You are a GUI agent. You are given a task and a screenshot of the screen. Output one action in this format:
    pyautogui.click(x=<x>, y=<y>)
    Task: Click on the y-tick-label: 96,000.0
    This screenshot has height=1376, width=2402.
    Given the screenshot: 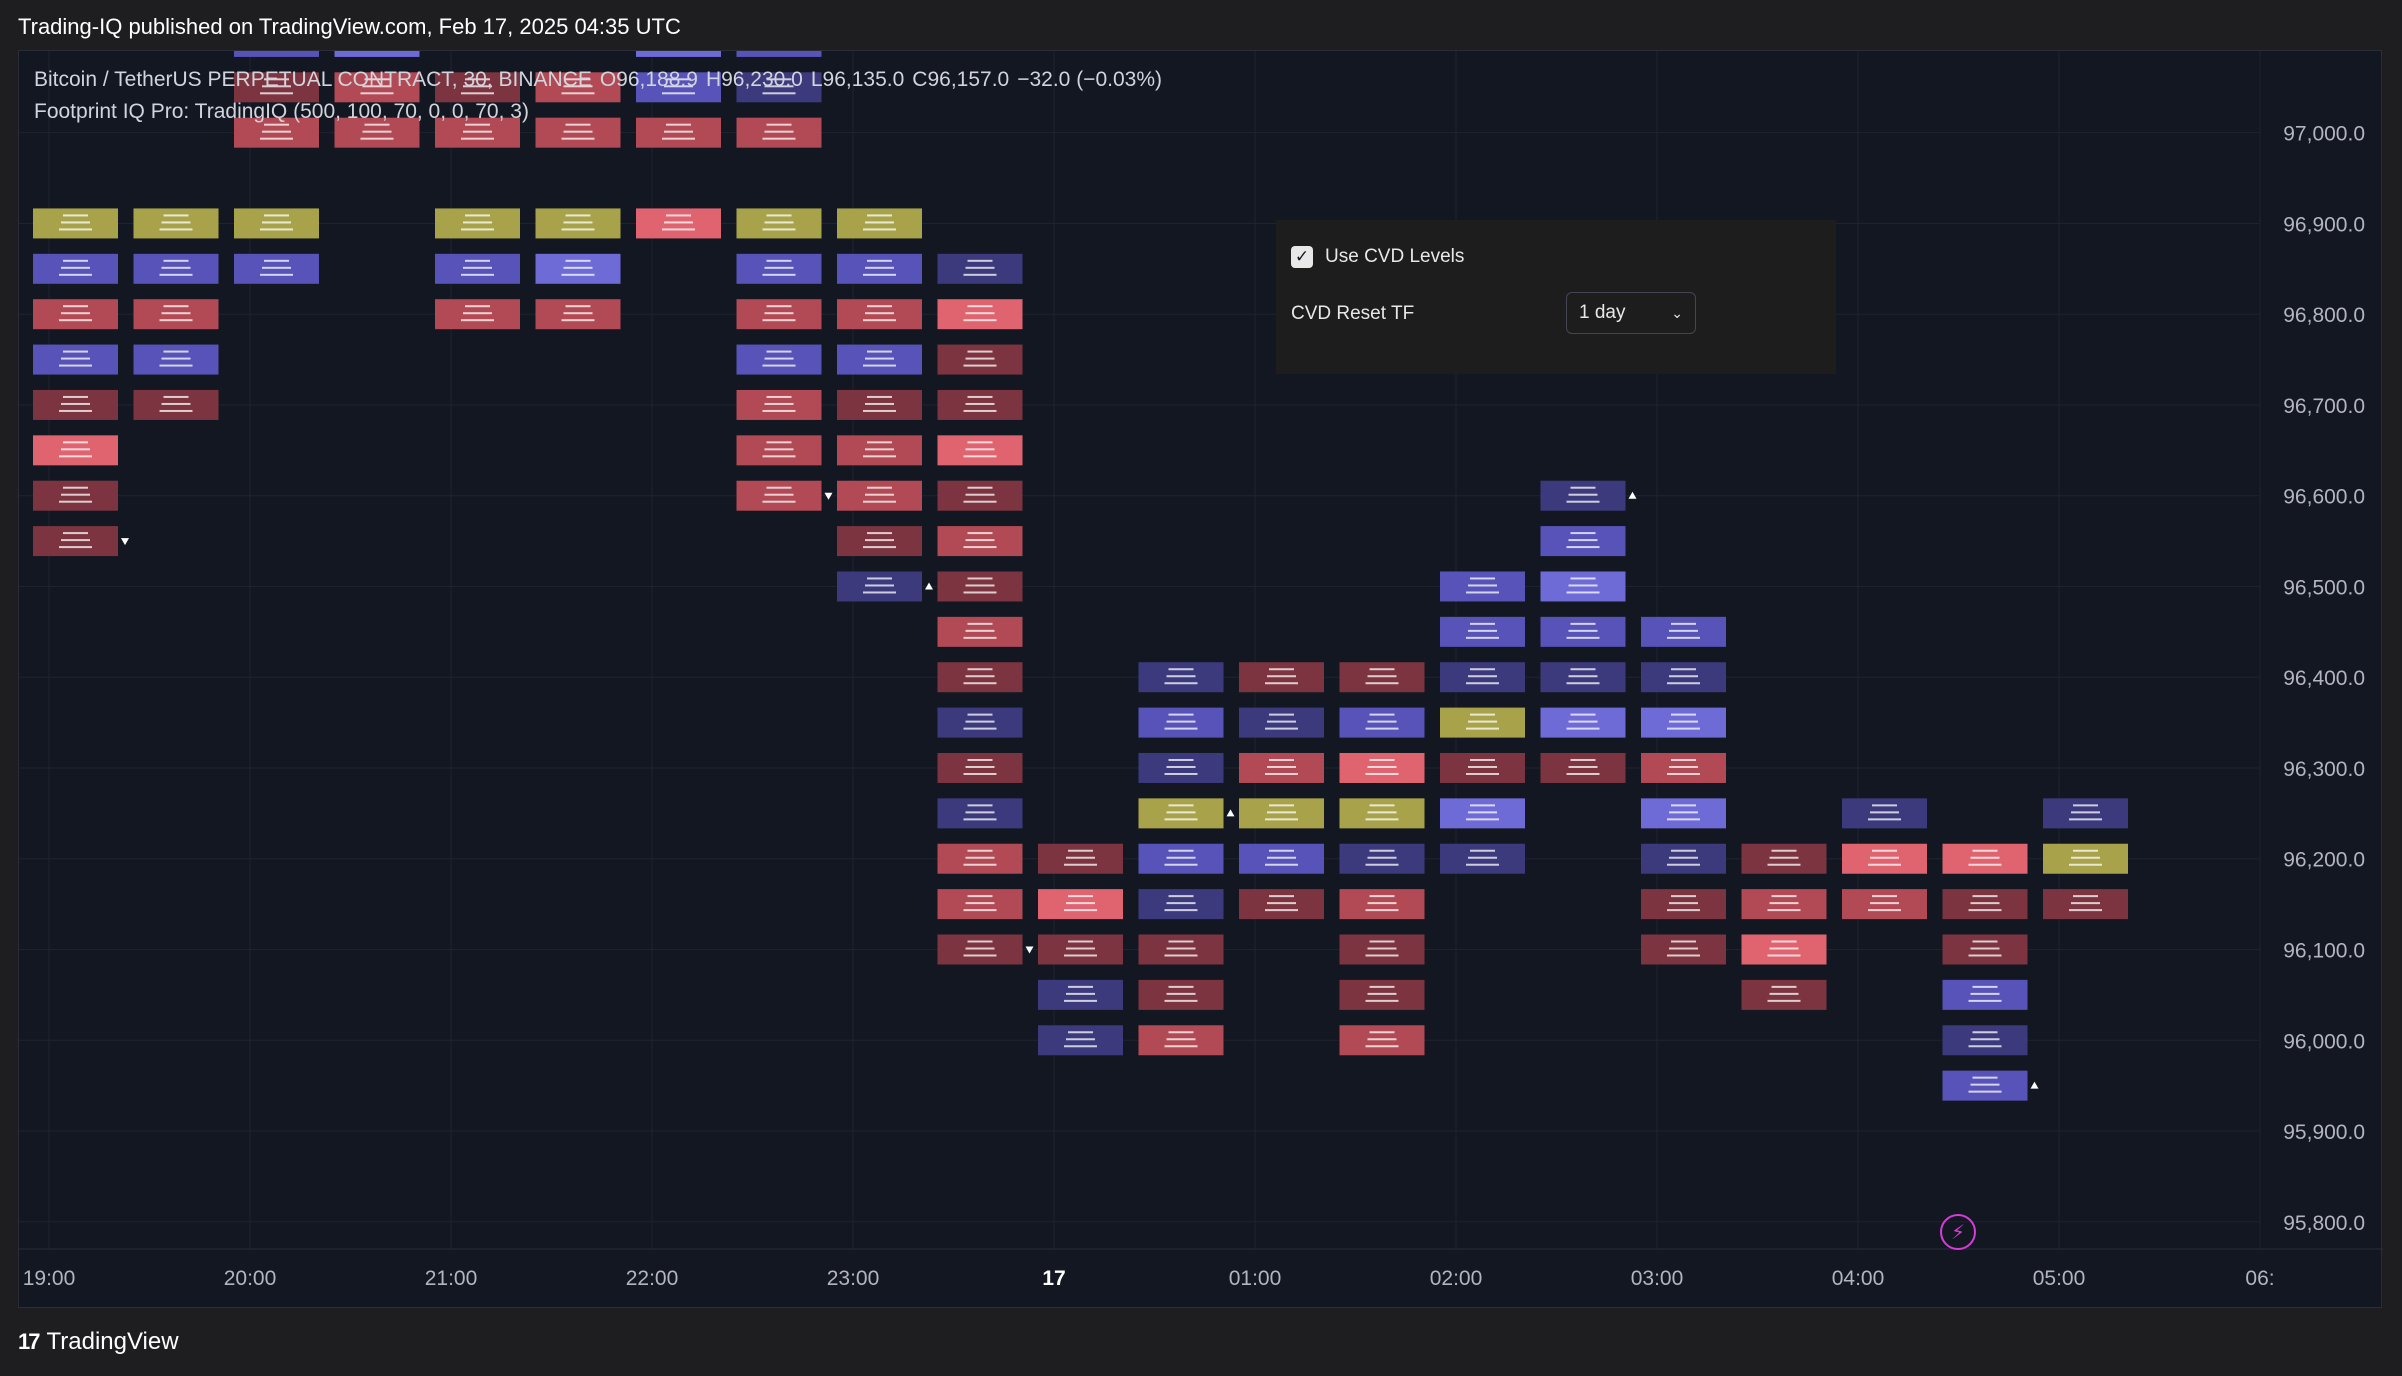 What is the action you would take?
    pyautogui.click(x=2324, y=1041)
    